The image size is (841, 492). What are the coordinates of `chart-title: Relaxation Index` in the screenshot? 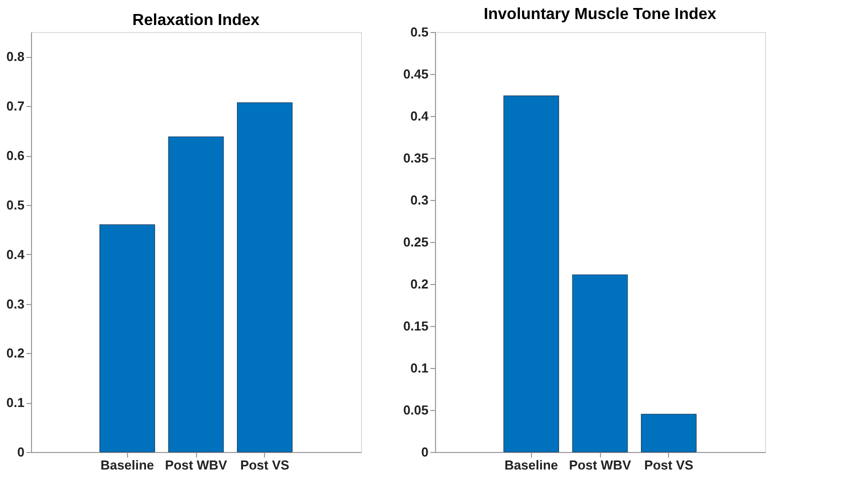 It's located at (196, 20).